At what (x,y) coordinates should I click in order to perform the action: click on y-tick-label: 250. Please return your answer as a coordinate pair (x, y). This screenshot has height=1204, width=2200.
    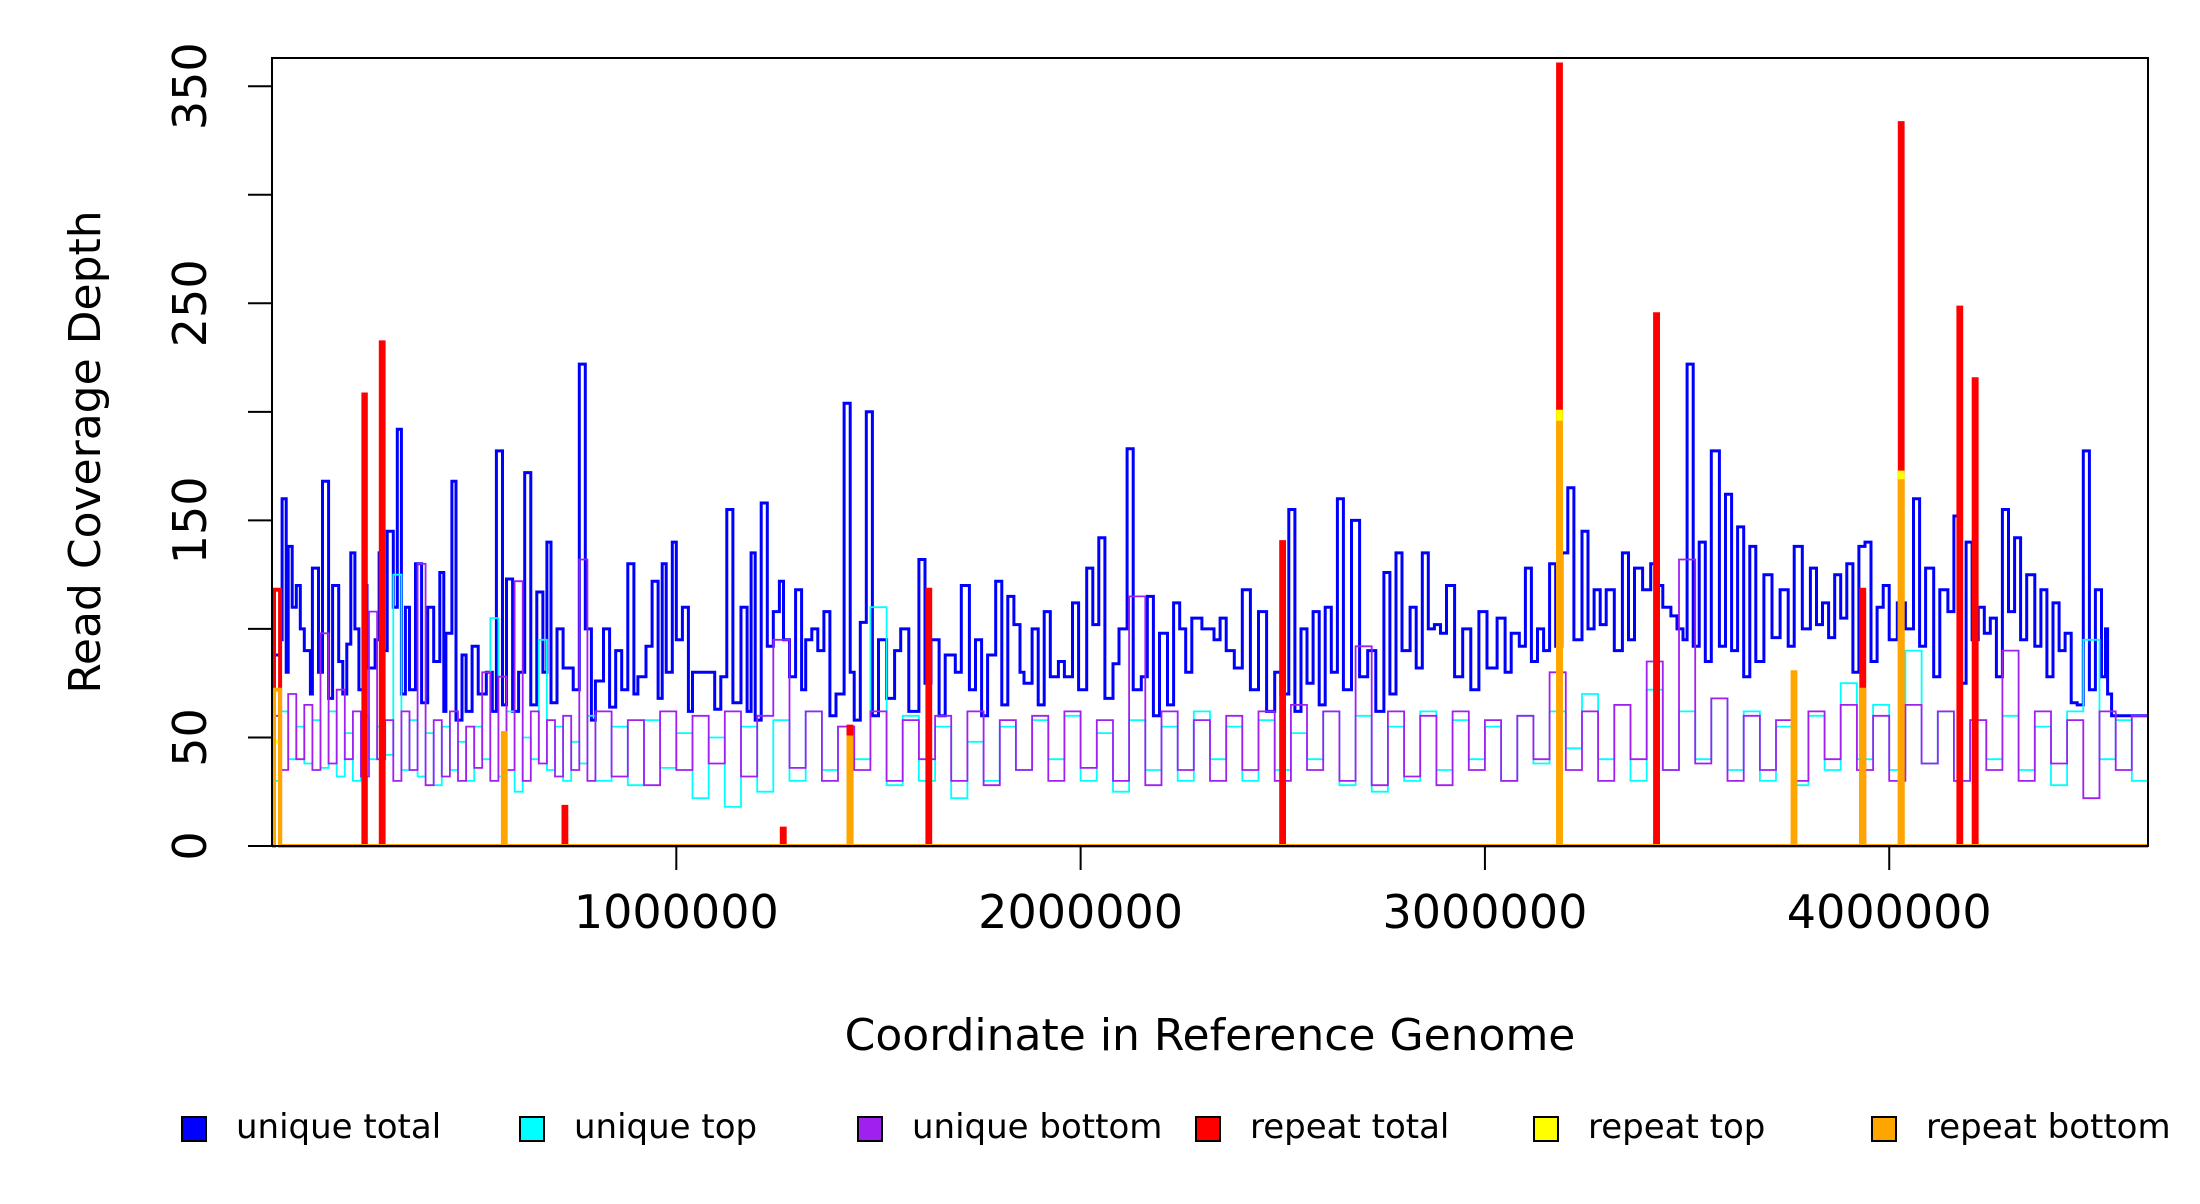
    Looking at the image, I should click on (190, 303).